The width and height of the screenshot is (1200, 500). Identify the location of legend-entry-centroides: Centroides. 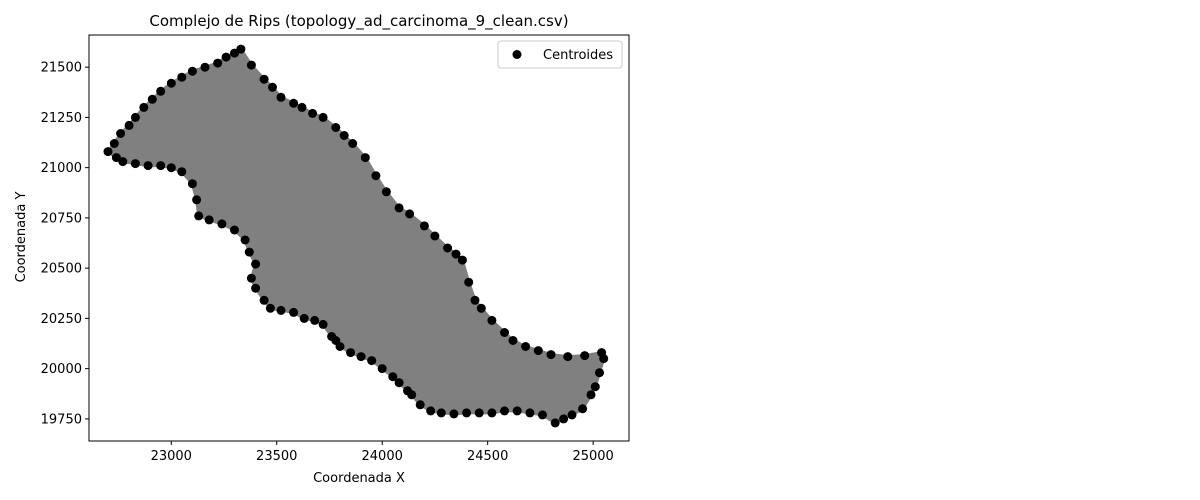
(578, 55).